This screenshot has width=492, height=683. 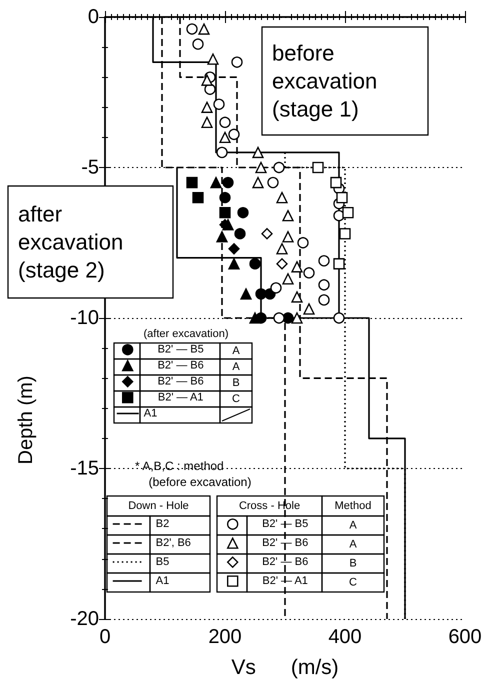 What do you see at coordinates (84, 318) in the screenshot?
I see `y-tick-label: -10` at bounding box center [84, 318].